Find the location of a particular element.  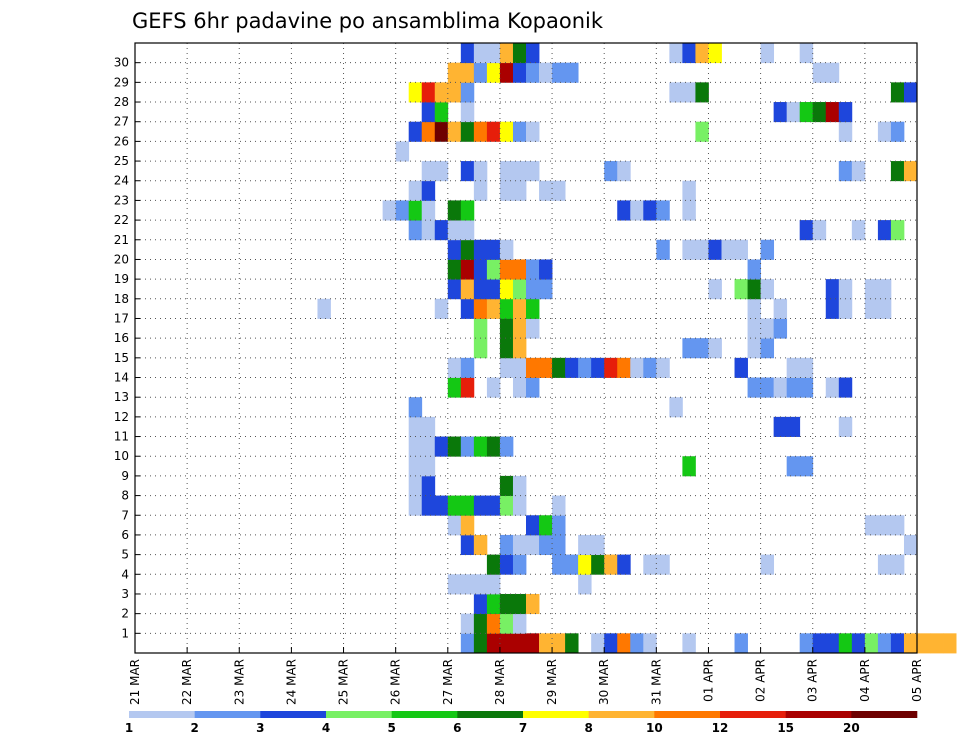

y-tick-label: 19 is located at coordinates (121, 279).